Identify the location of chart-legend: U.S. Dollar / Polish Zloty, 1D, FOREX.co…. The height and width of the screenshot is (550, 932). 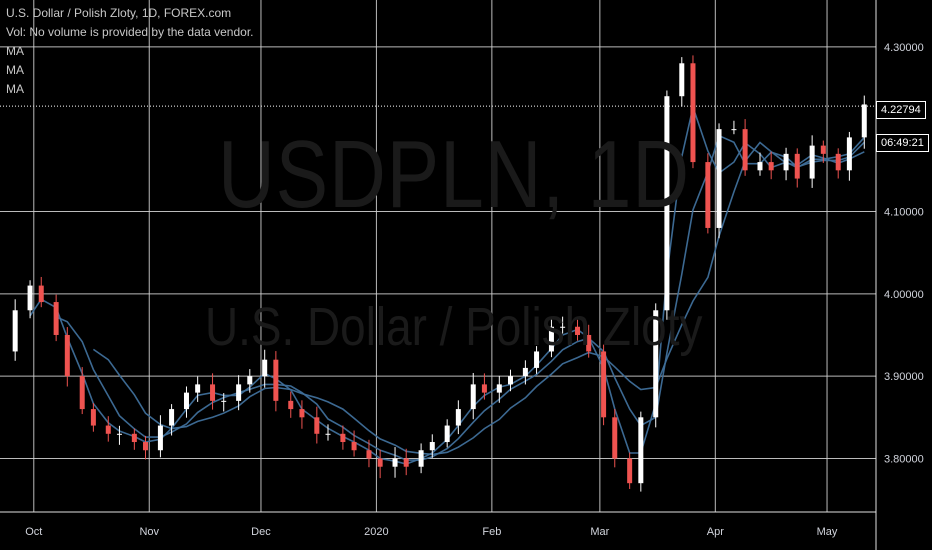
(129, 51).